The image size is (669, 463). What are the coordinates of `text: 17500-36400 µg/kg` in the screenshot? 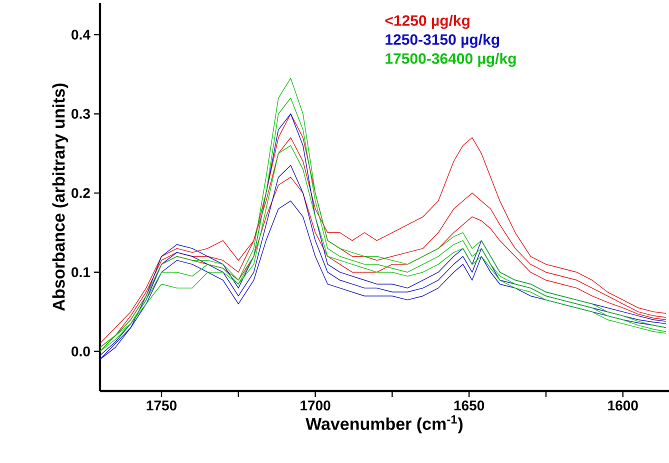 It's located at (451, 59).